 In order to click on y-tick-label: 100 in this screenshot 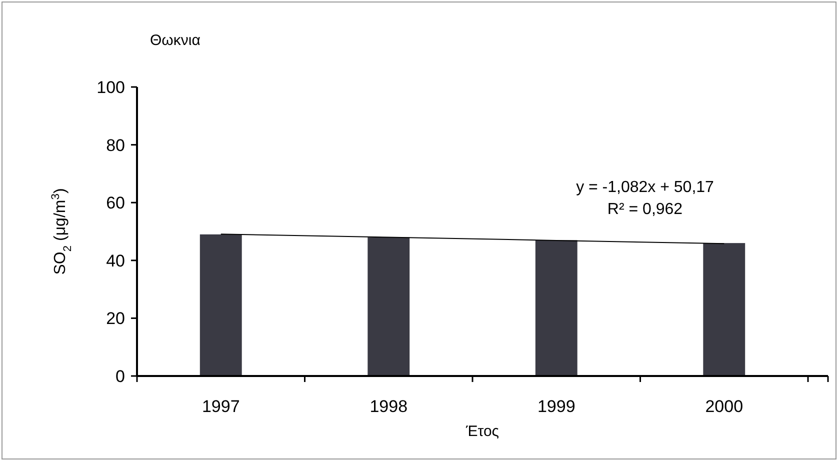, I will do `click(110, 87)`.